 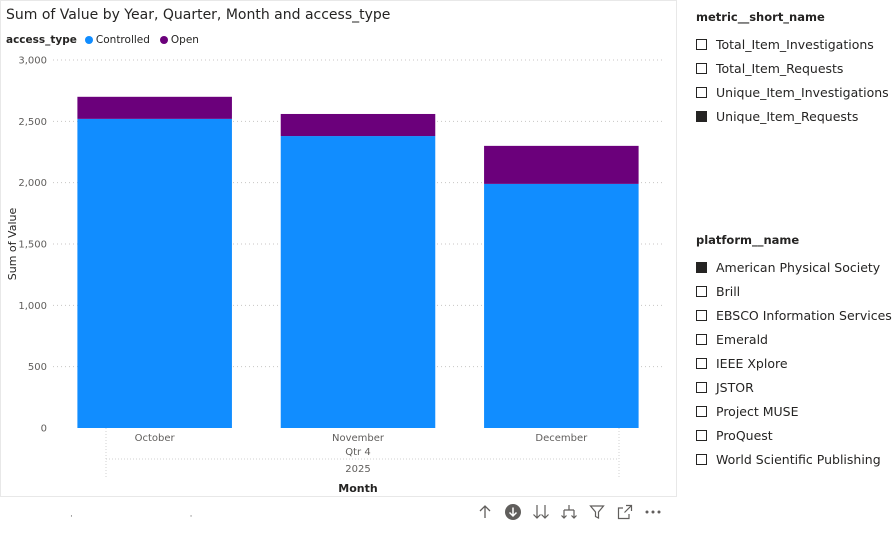 What do you see at coordinates (32, 122) in the screenshot?
I see `y-tick-label: 2,500` at bounding box center [32, 122].